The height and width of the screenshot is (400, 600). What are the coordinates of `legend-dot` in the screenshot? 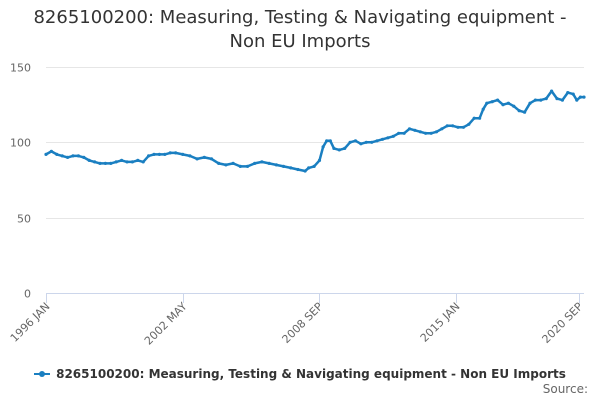 It's located at (42, 374).